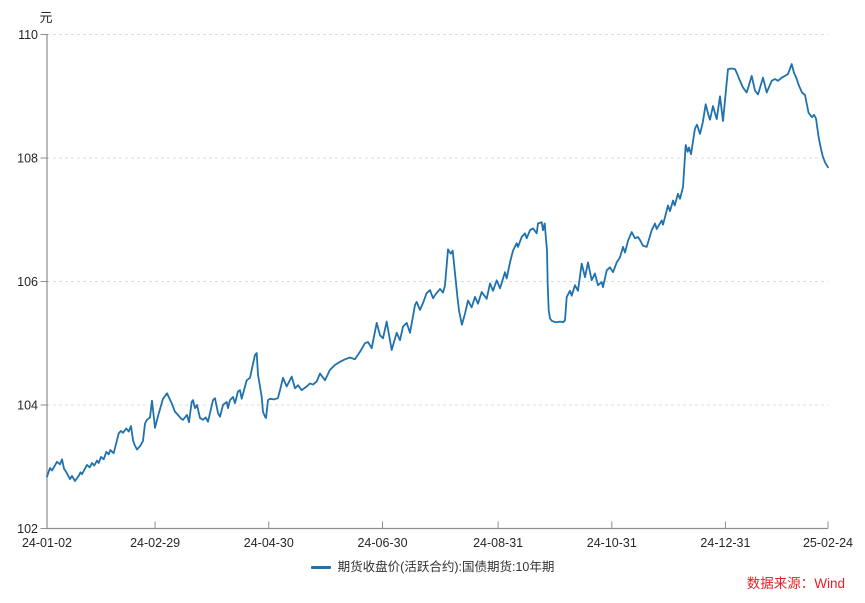 This screenshot has width=865, height=603. I want to click on legend-line-icon, so click(320, 567).